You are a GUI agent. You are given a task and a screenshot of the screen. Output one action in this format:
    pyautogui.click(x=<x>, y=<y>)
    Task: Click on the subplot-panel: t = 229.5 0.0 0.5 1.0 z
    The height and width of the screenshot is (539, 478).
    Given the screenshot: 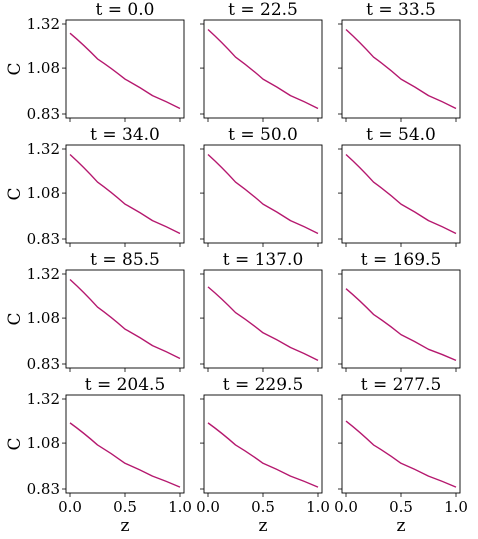 What is the action you would take?
    pyautogui.click(x=263, y=455)
    